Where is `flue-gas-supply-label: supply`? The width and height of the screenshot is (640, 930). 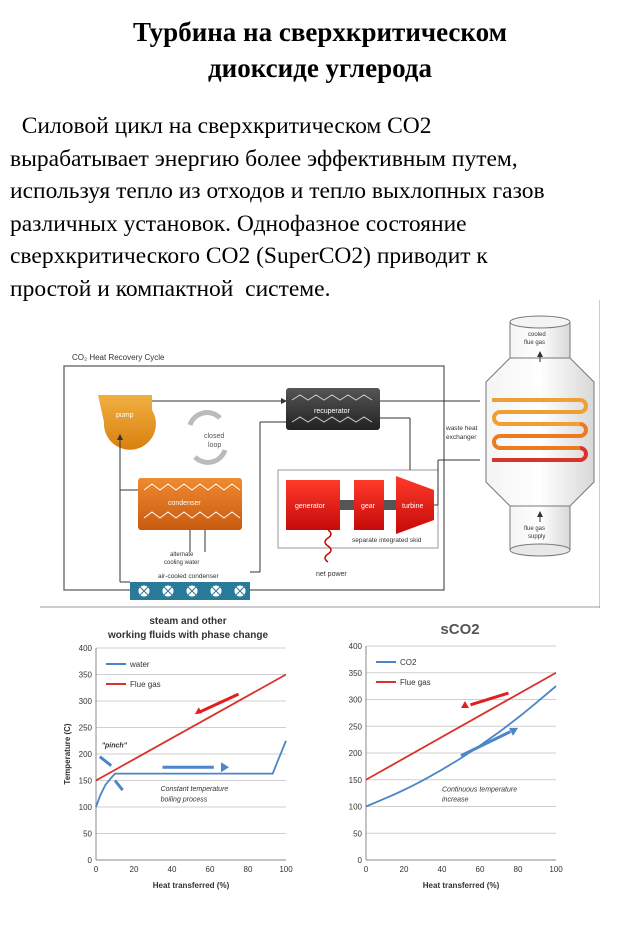 flue-gas-supply-label: supply is located at coordinates (536, 537).